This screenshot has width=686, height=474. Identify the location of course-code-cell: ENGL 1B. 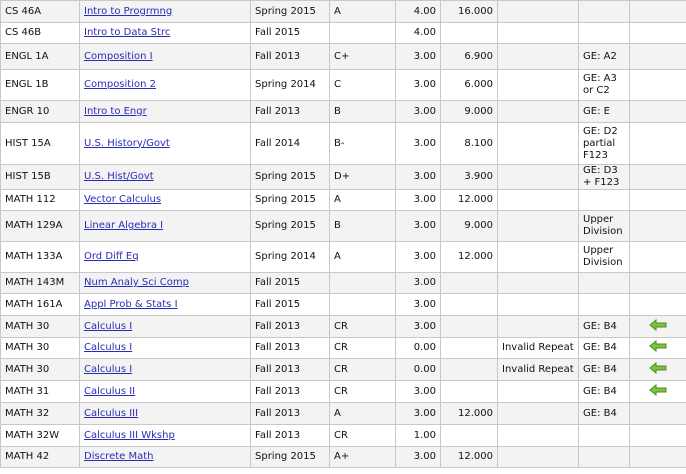
(40, 85).